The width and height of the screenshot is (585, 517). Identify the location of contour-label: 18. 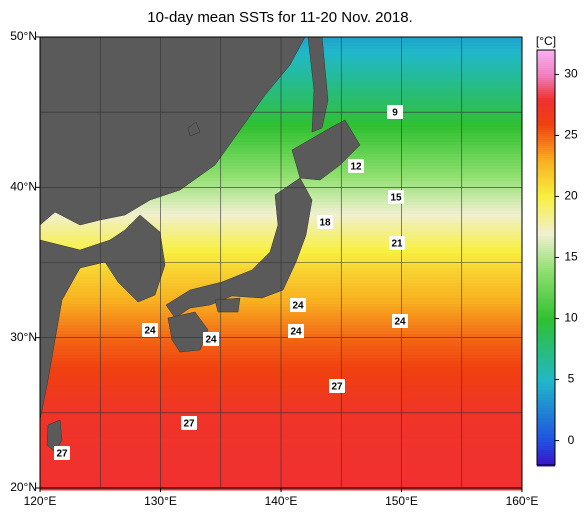
(325, 223).